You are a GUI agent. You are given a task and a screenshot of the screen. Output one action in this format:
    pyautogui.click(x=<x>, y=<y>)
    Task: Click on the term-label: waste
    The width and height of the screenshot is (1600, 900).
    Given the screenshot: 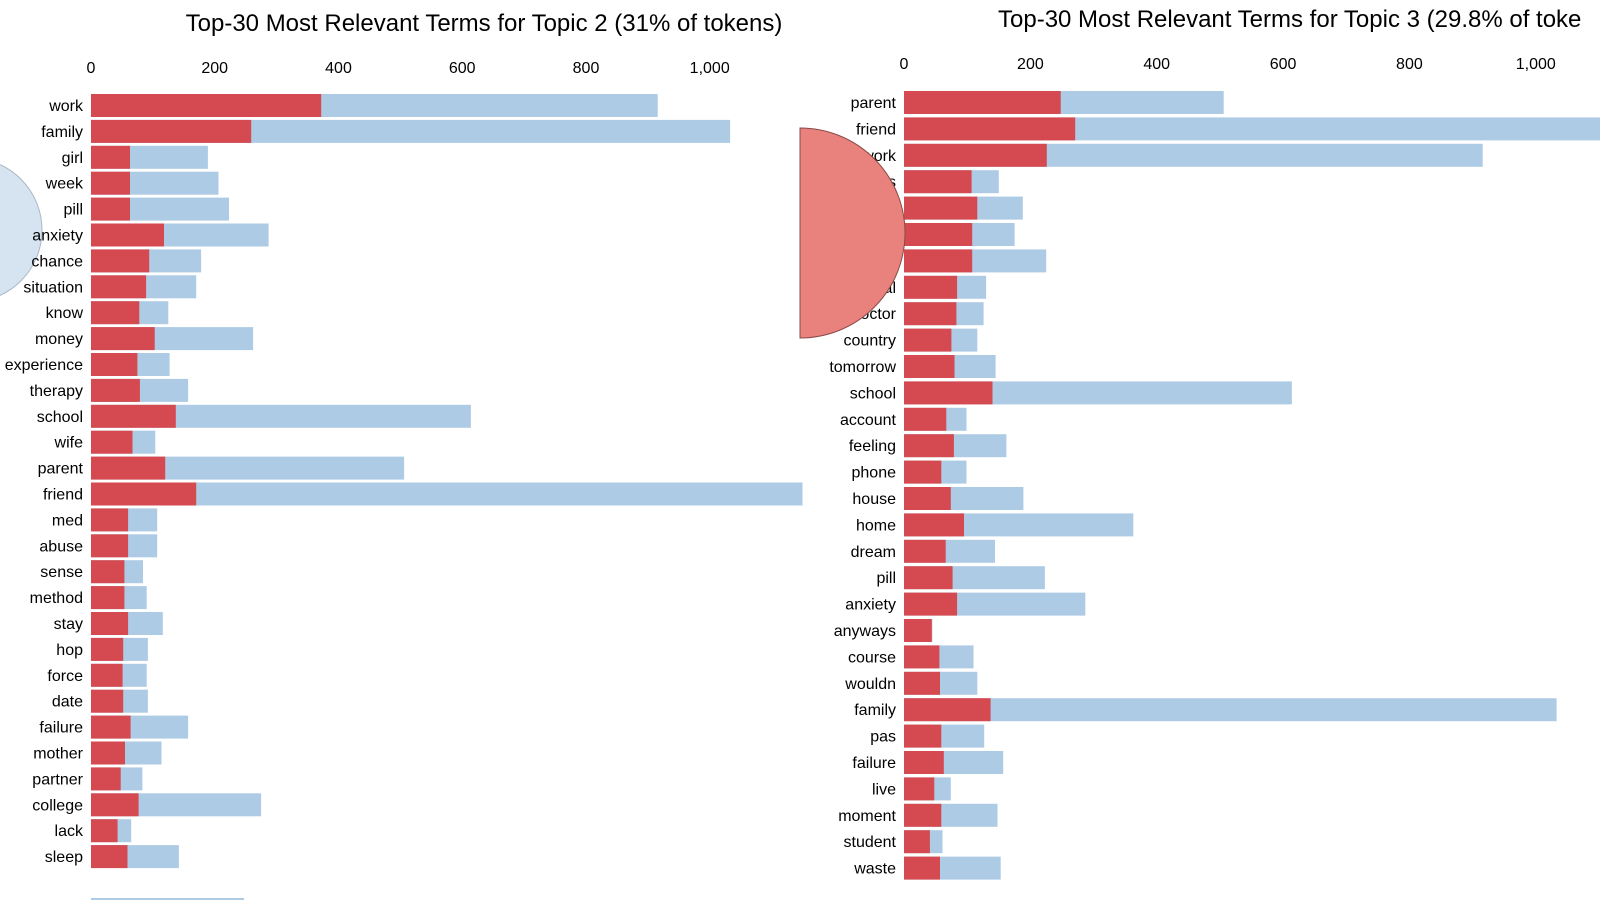 What is the action you would take?
    pyautogui.click(x=874, y=869)
    